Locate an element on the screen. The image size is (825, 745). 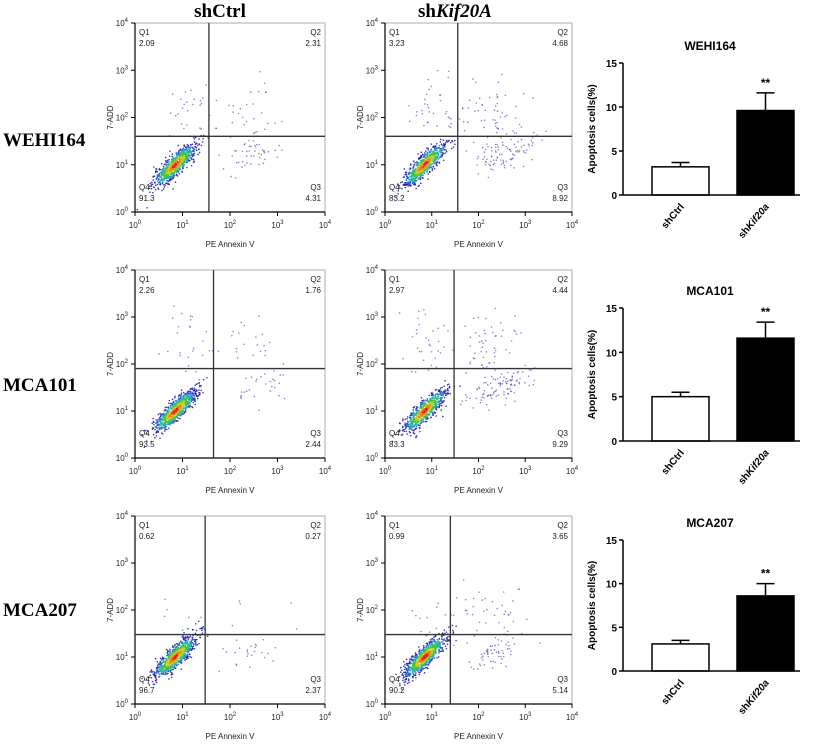
y-tick-label: 10¹ is located at coordinates (122, 165).